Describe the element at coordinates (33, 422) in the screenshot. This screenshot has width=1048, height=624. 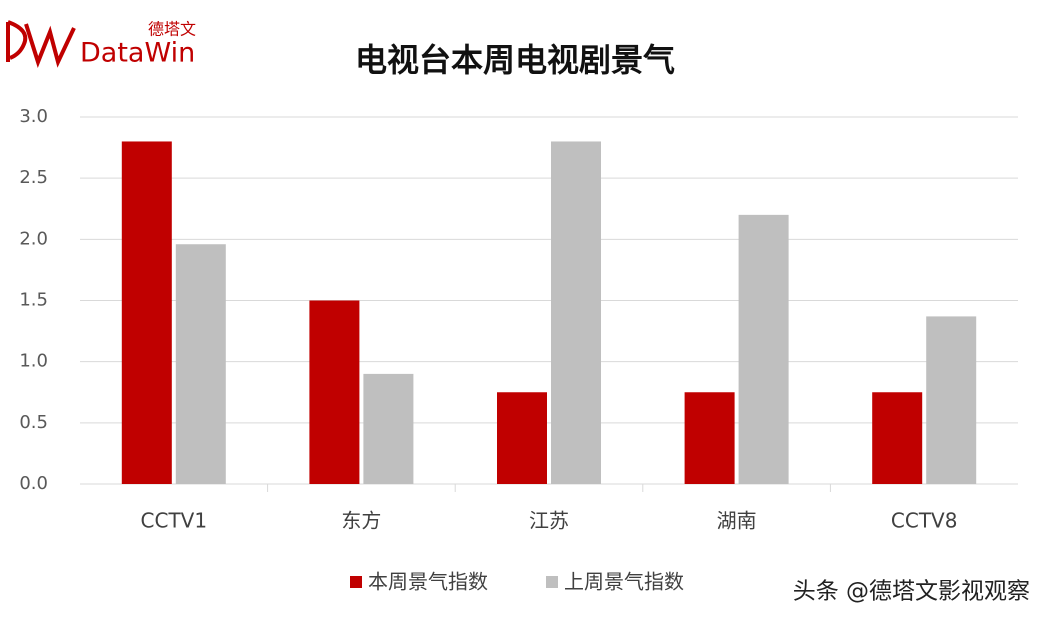
I see `y-tick-label: 0.5` at that location.